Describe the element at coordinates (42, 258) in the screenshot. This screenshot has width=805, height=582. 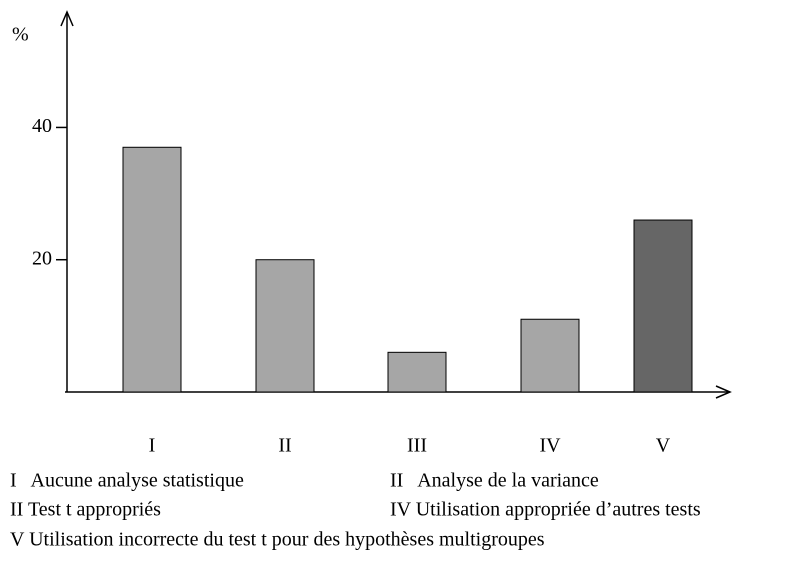
I see `y-tick-label: 20` at that location.